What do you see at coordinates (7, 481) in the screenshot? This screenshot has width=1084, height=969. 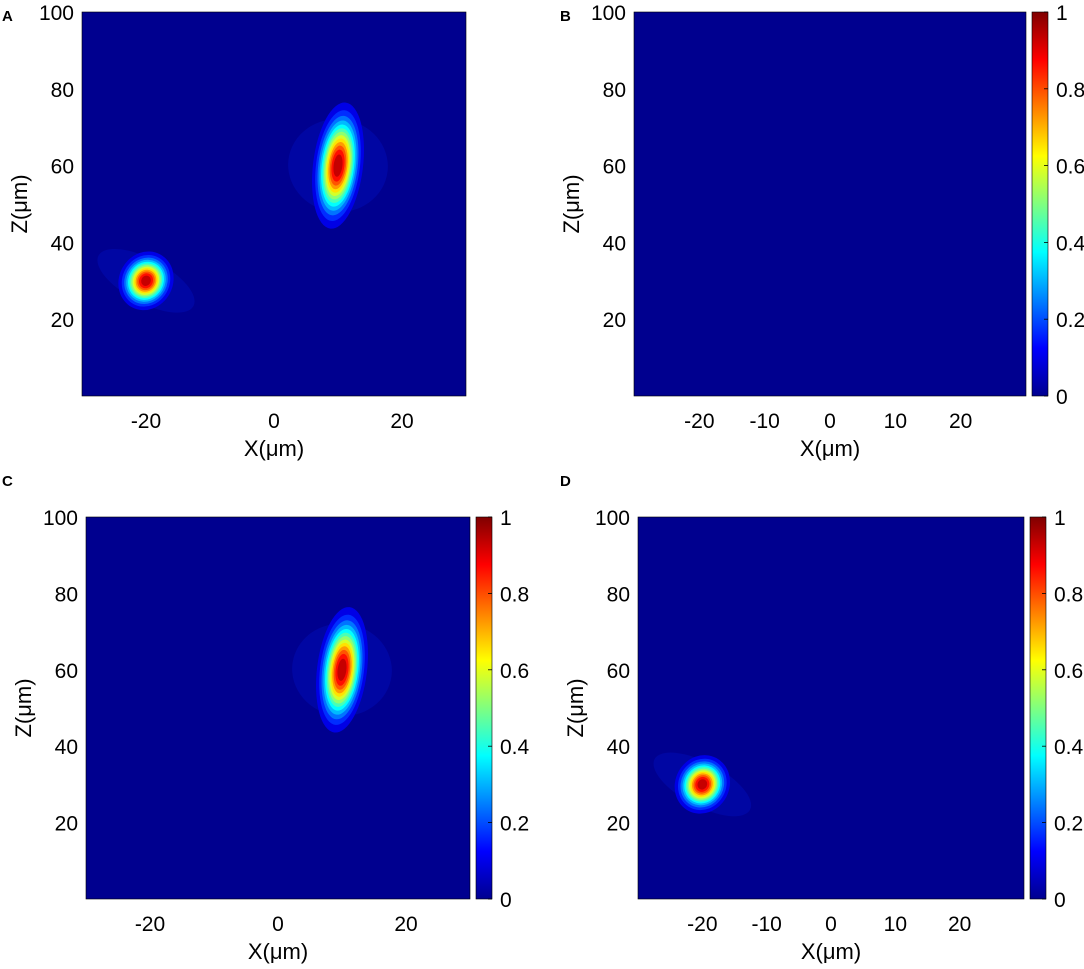 I see `panel-letter: C` at bounding box center [7, 481].